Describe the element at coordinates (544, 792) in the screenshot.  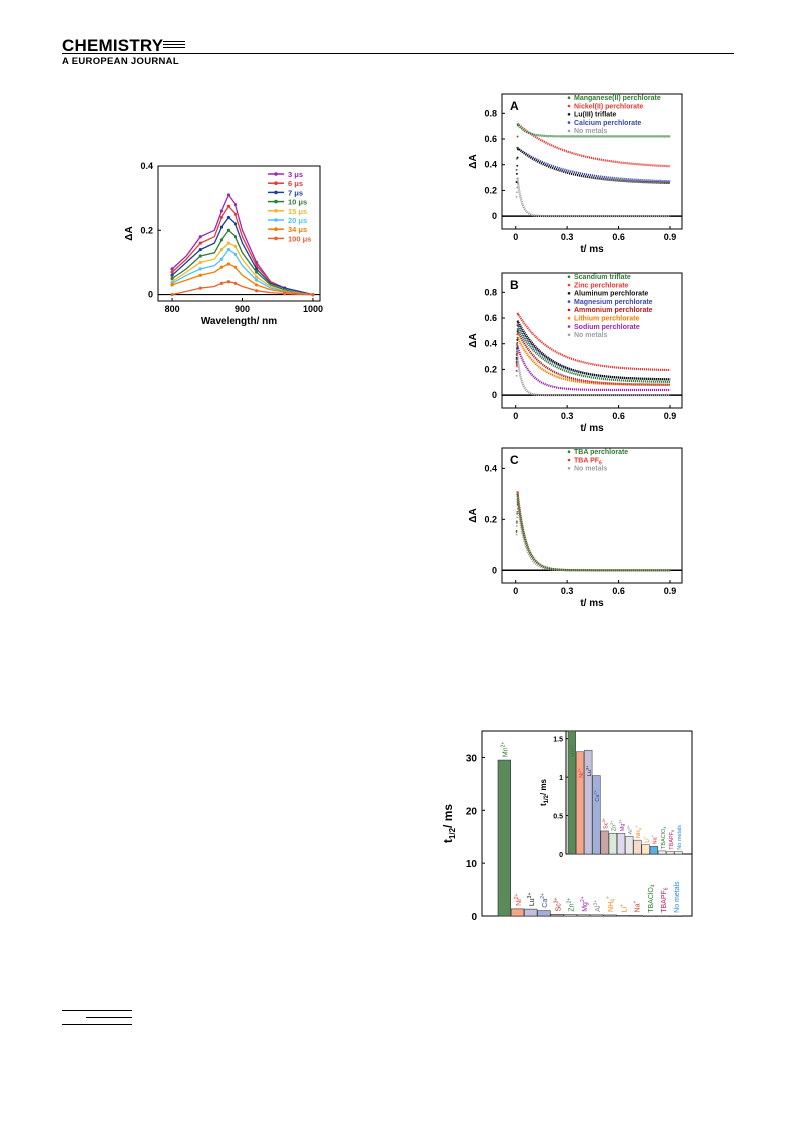
I see `inset-y-axis-label: t1/2/ ms` at that location.